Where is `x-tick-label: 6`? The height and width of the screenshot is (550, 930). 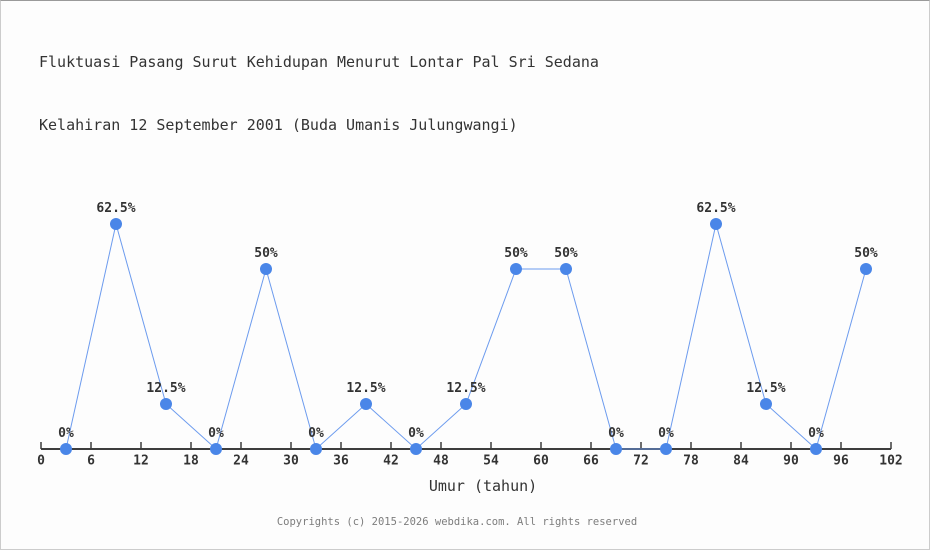 x-tick-label: 6 is located at coordinates (91, 461).